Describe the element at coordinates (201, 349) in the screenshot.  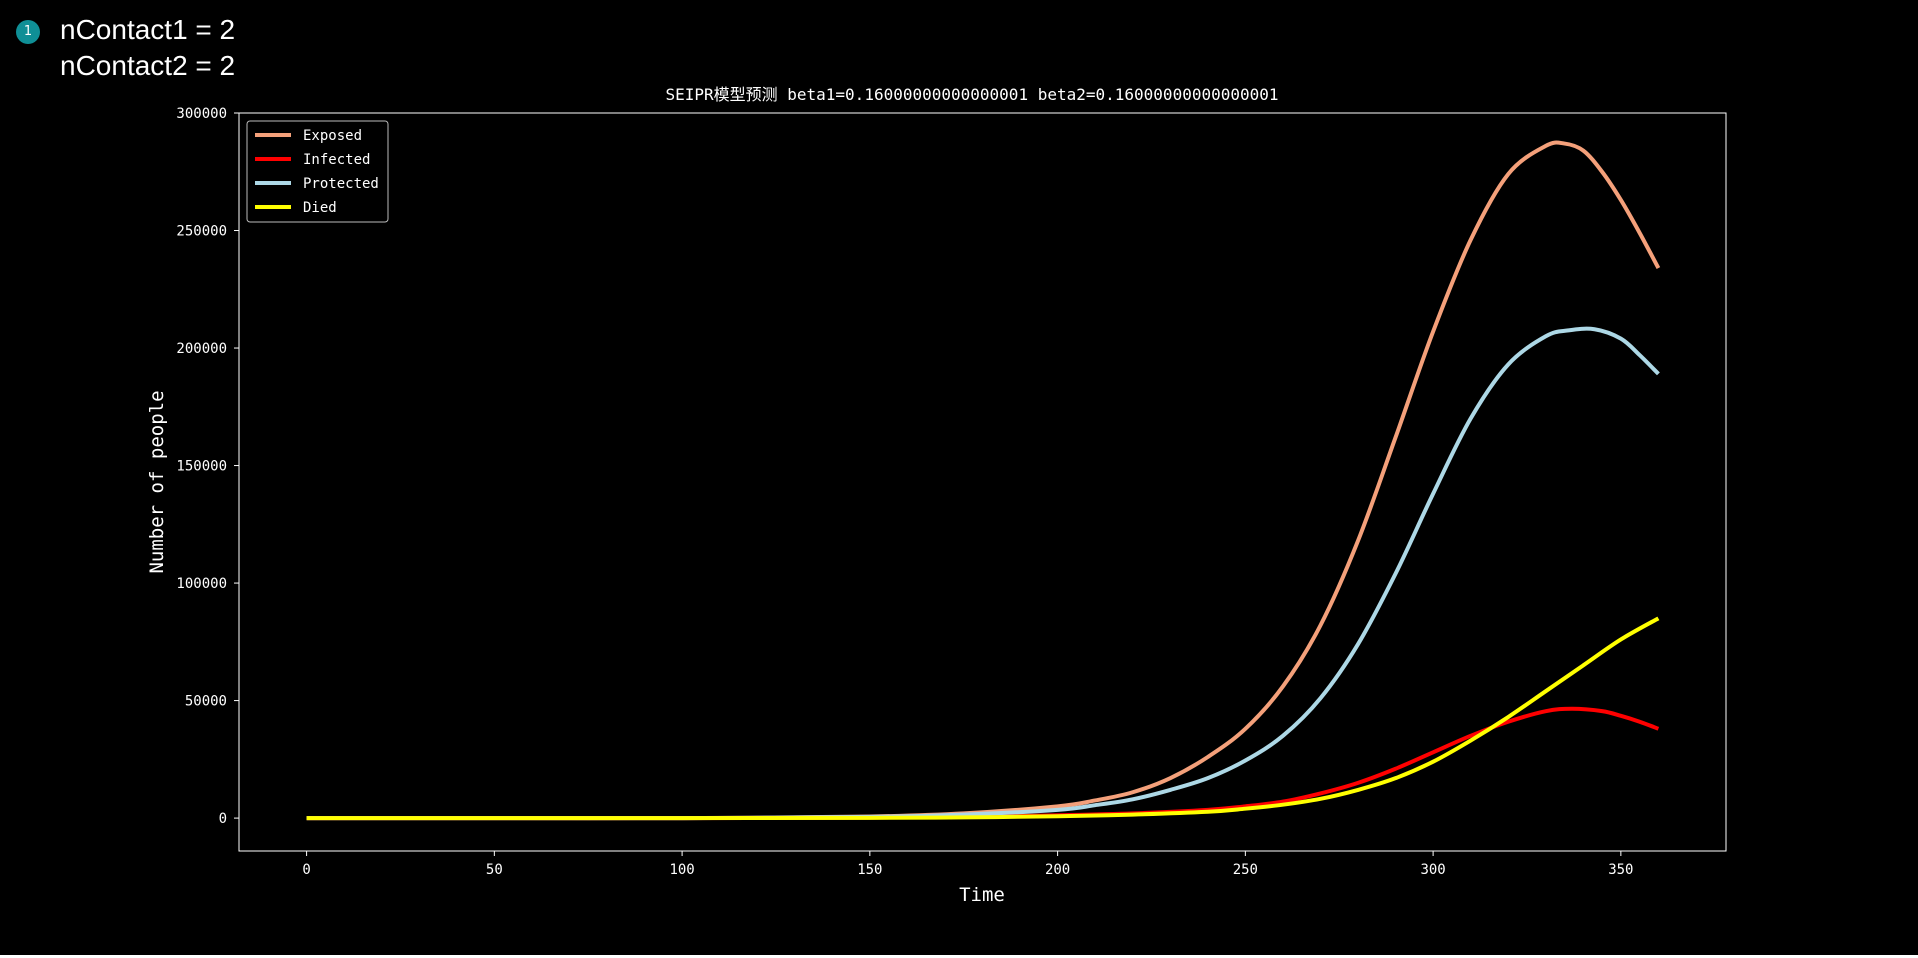
I see `y-tick-label: 200000` at that location.